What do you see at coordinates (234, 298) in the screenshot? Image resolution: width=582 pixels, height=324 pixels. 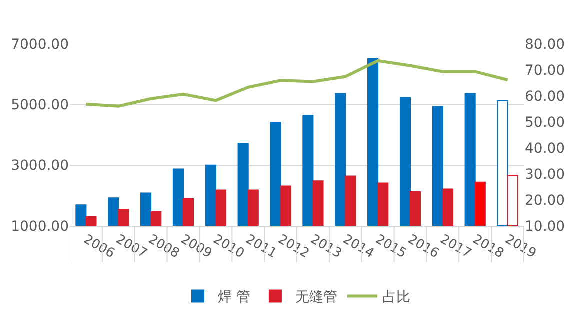 I see `legend-label: 焊 管` at bounding box center [234, 298].